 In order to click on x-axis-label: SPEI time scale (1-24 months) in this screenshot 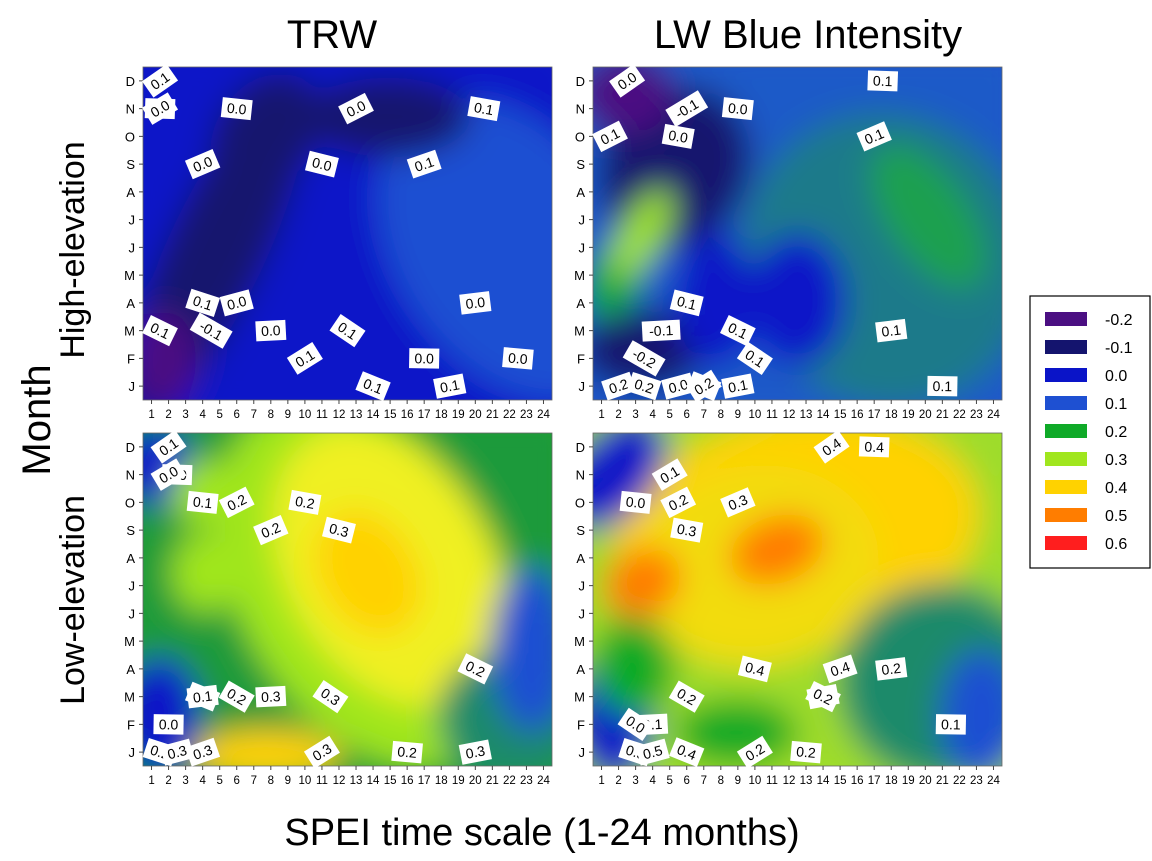, I will do `click(541, 833)`.